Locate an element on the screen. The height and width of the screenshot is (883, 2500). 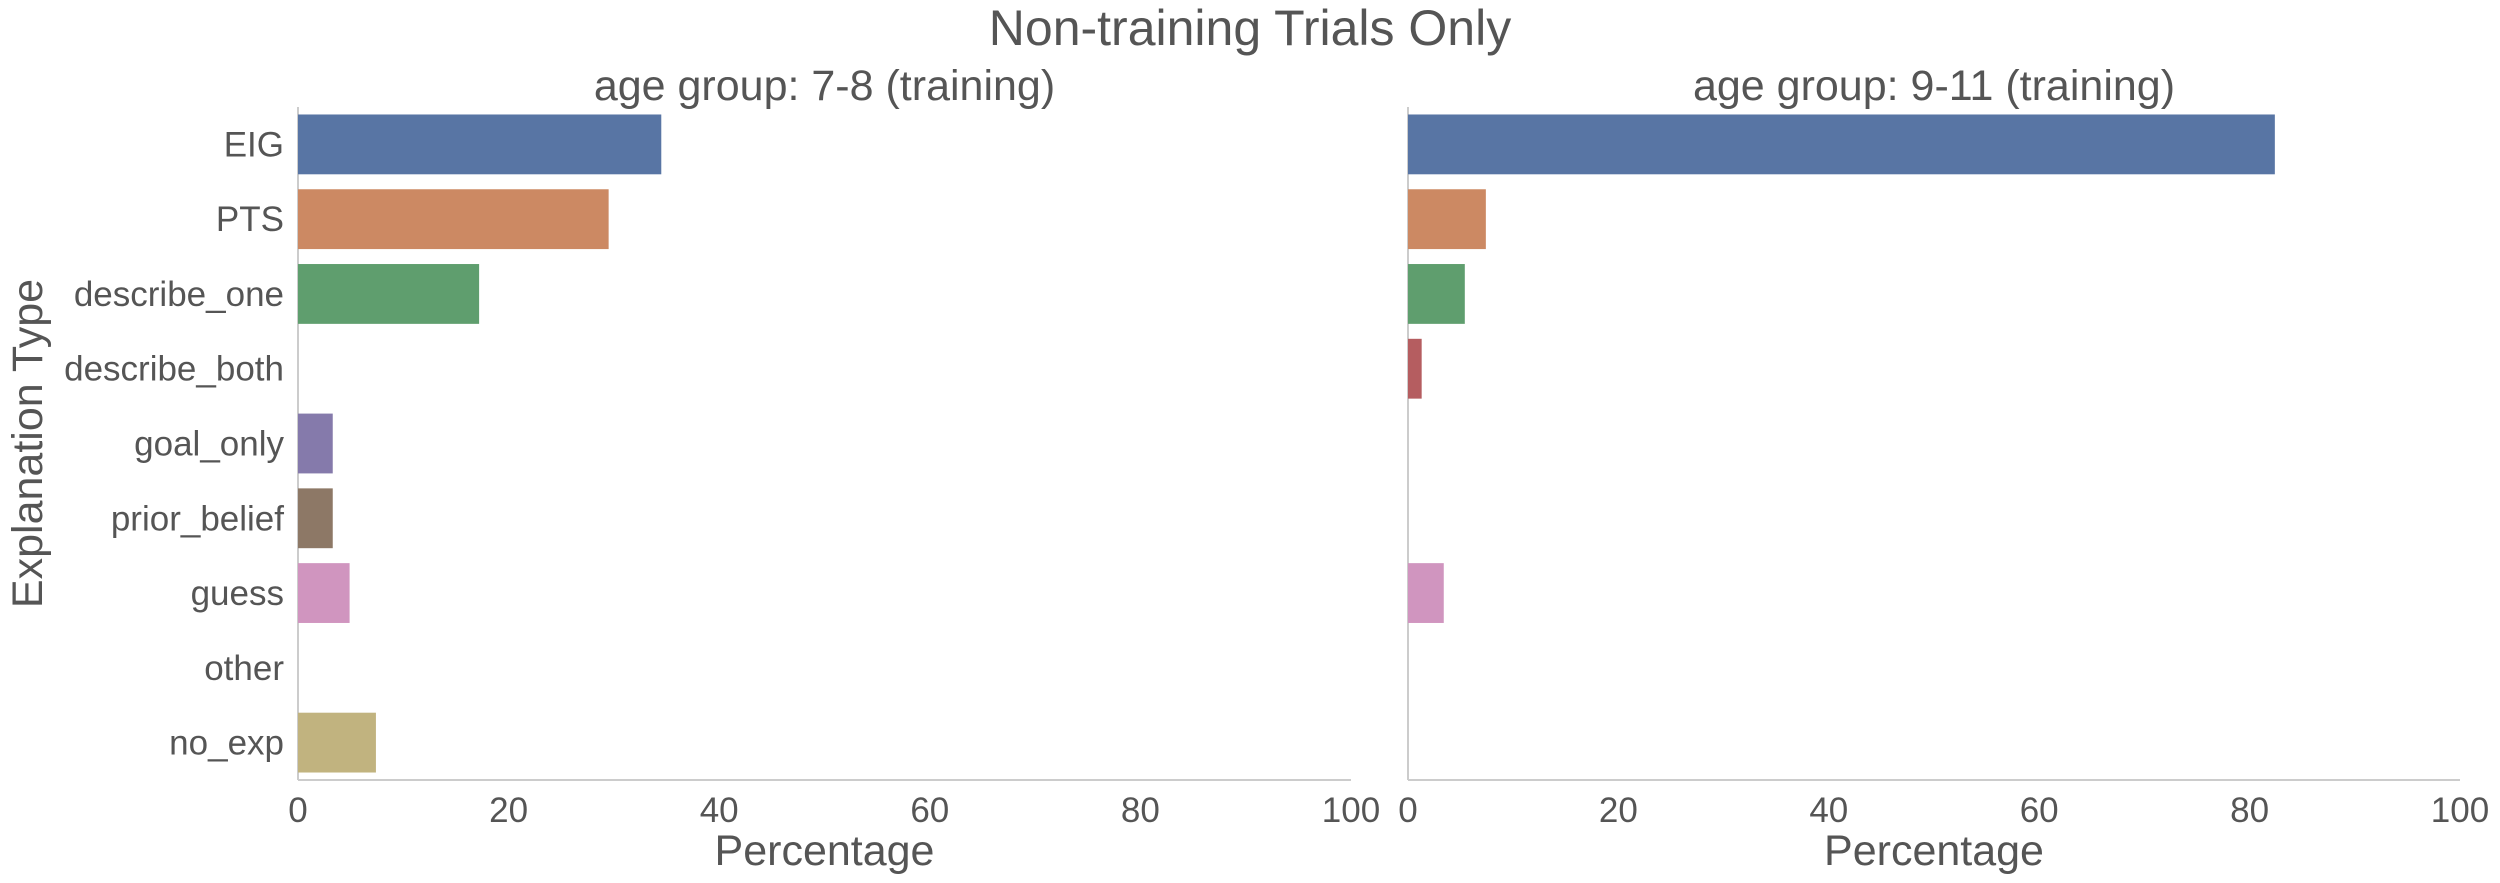
y-tick-label: guess is located at coordinates (237, 593).